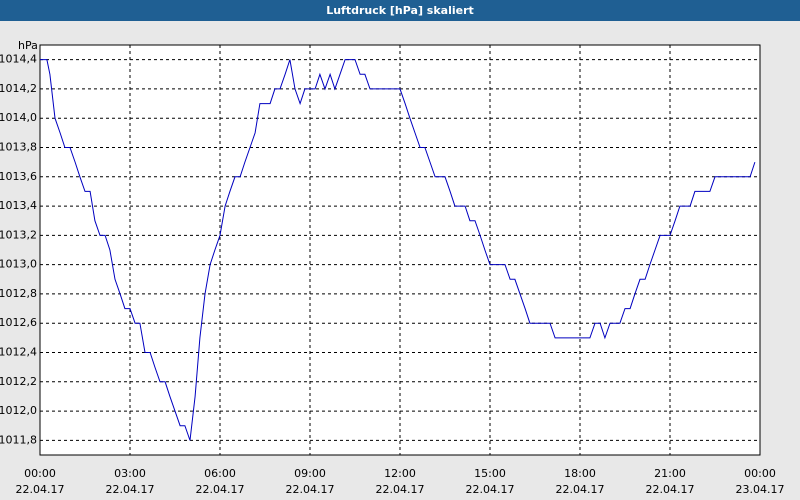 Image resolution: width=800 pixels, height=500 pixels. I want to click on y-tick-label: 1014,0, so click(18, 117).